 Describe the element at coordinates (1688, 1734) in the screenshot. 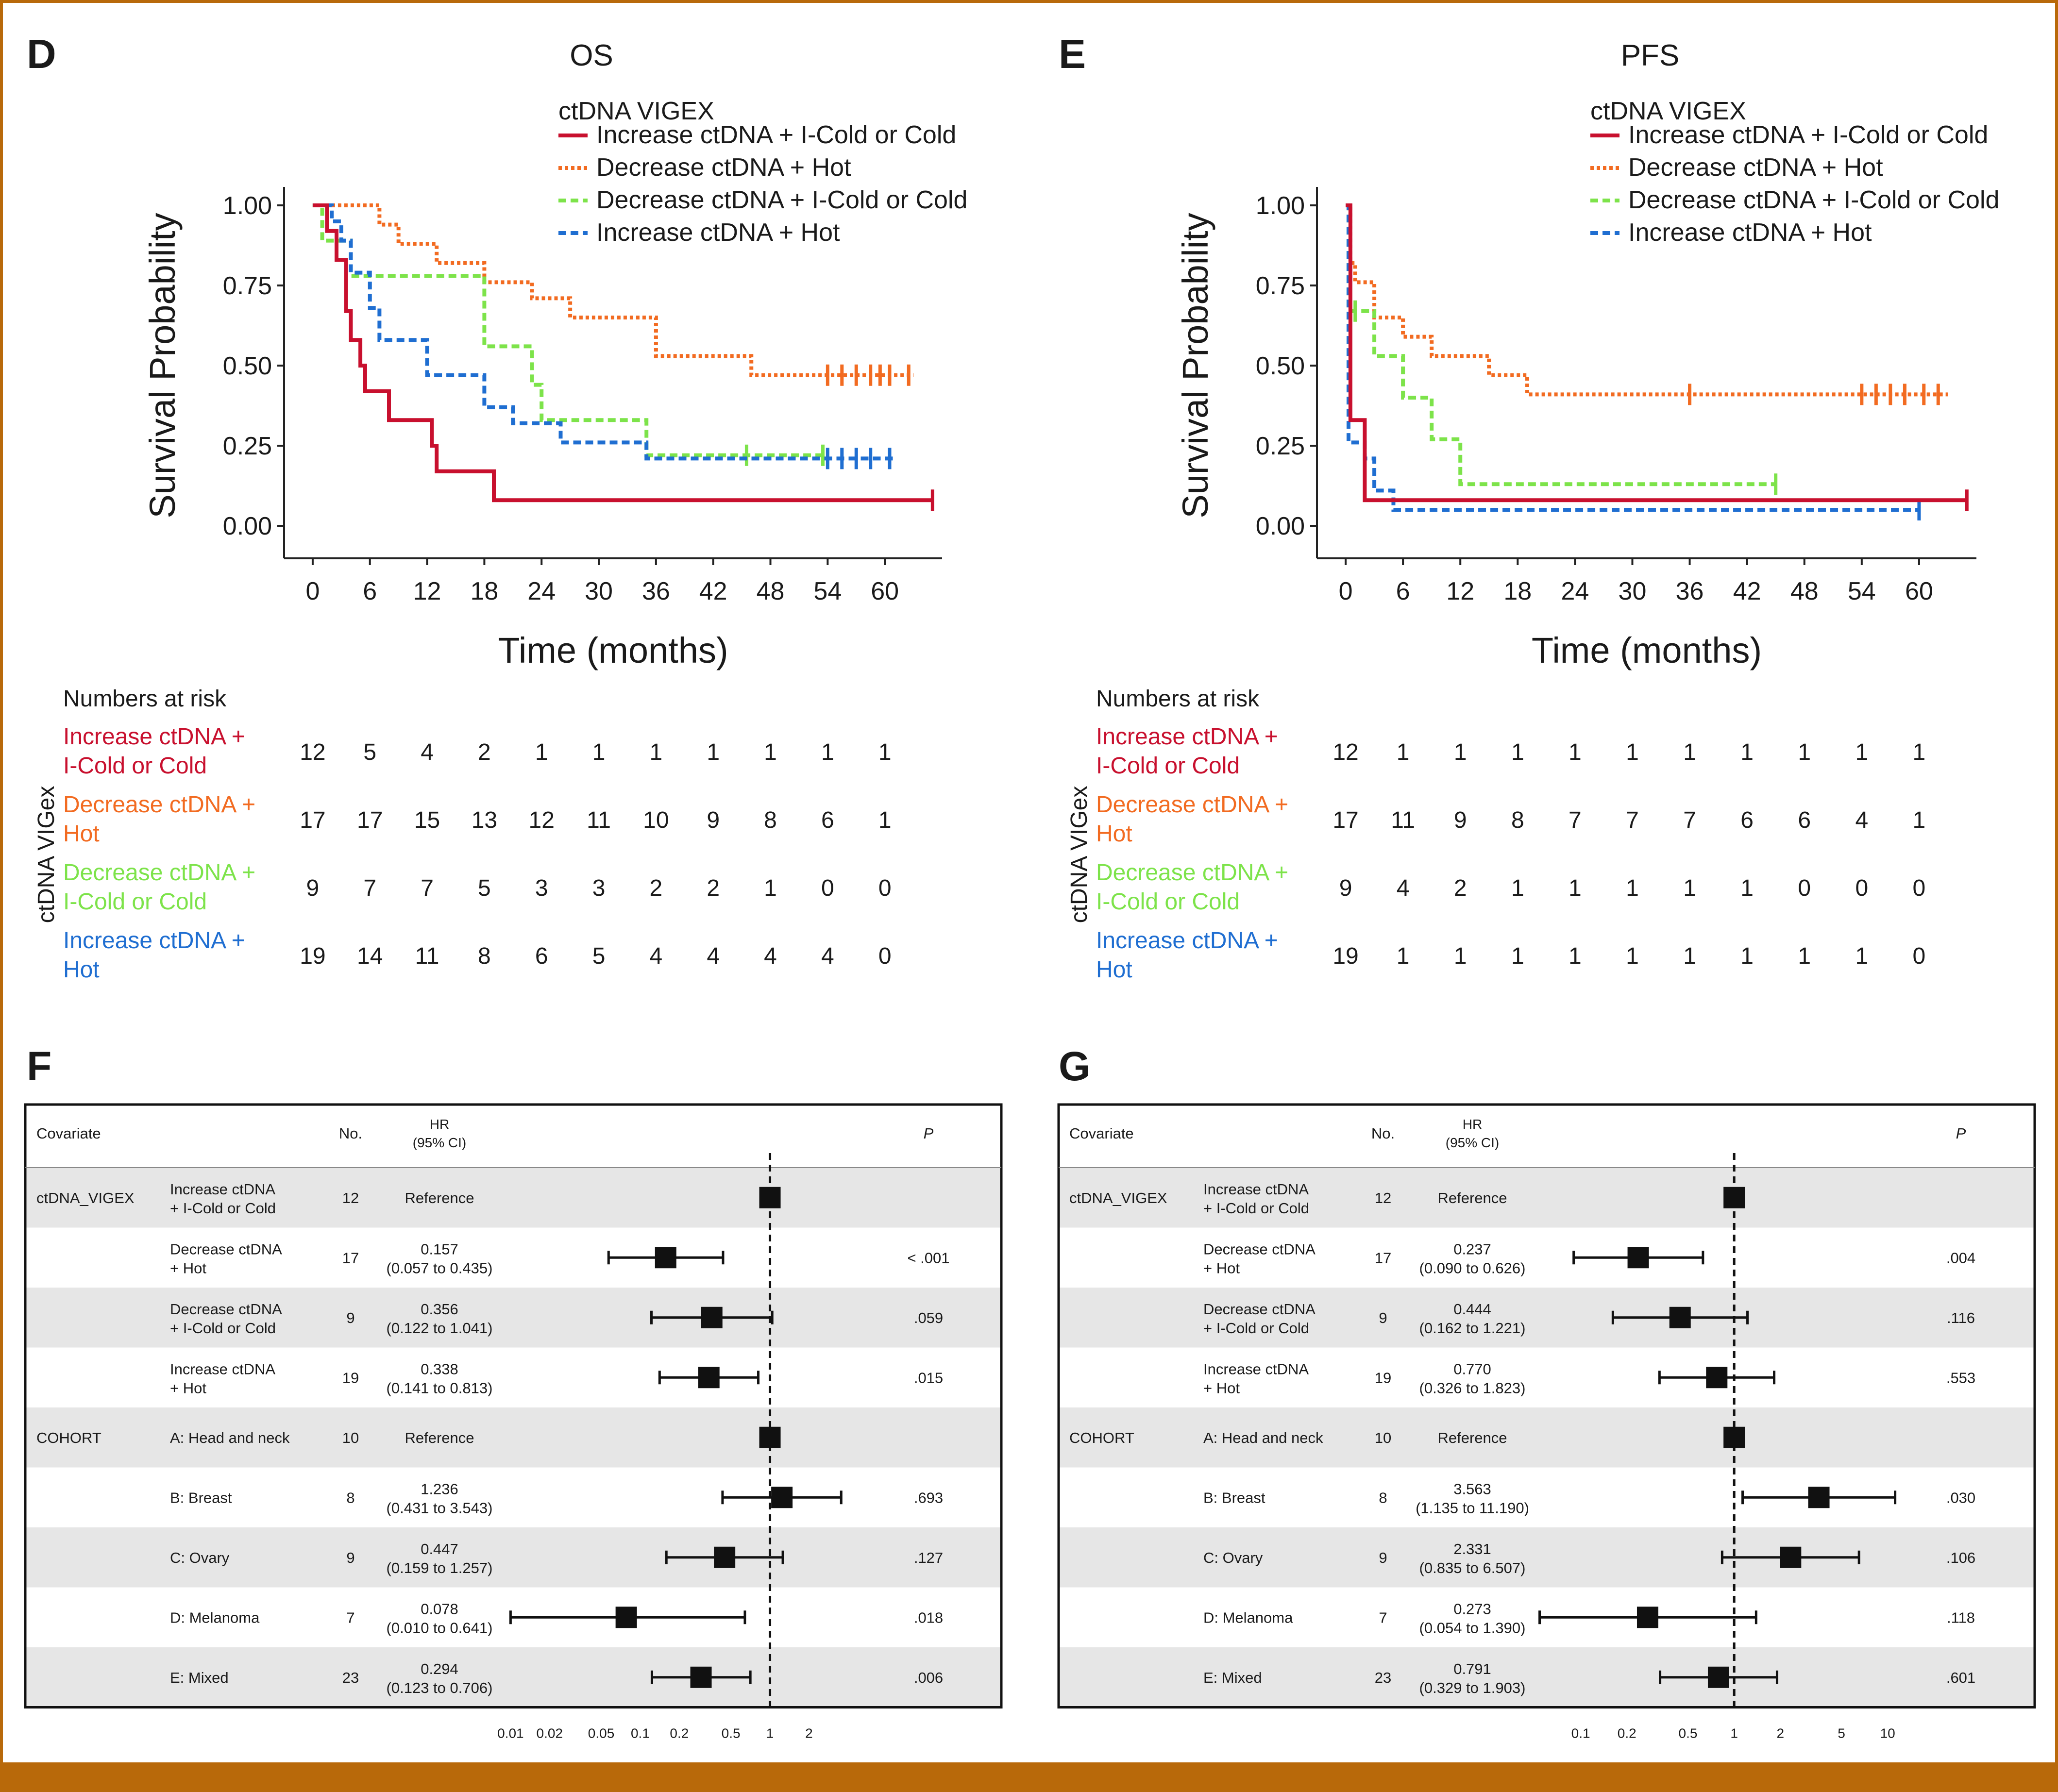

I see `forest-tick-label: 0.5` at that location.